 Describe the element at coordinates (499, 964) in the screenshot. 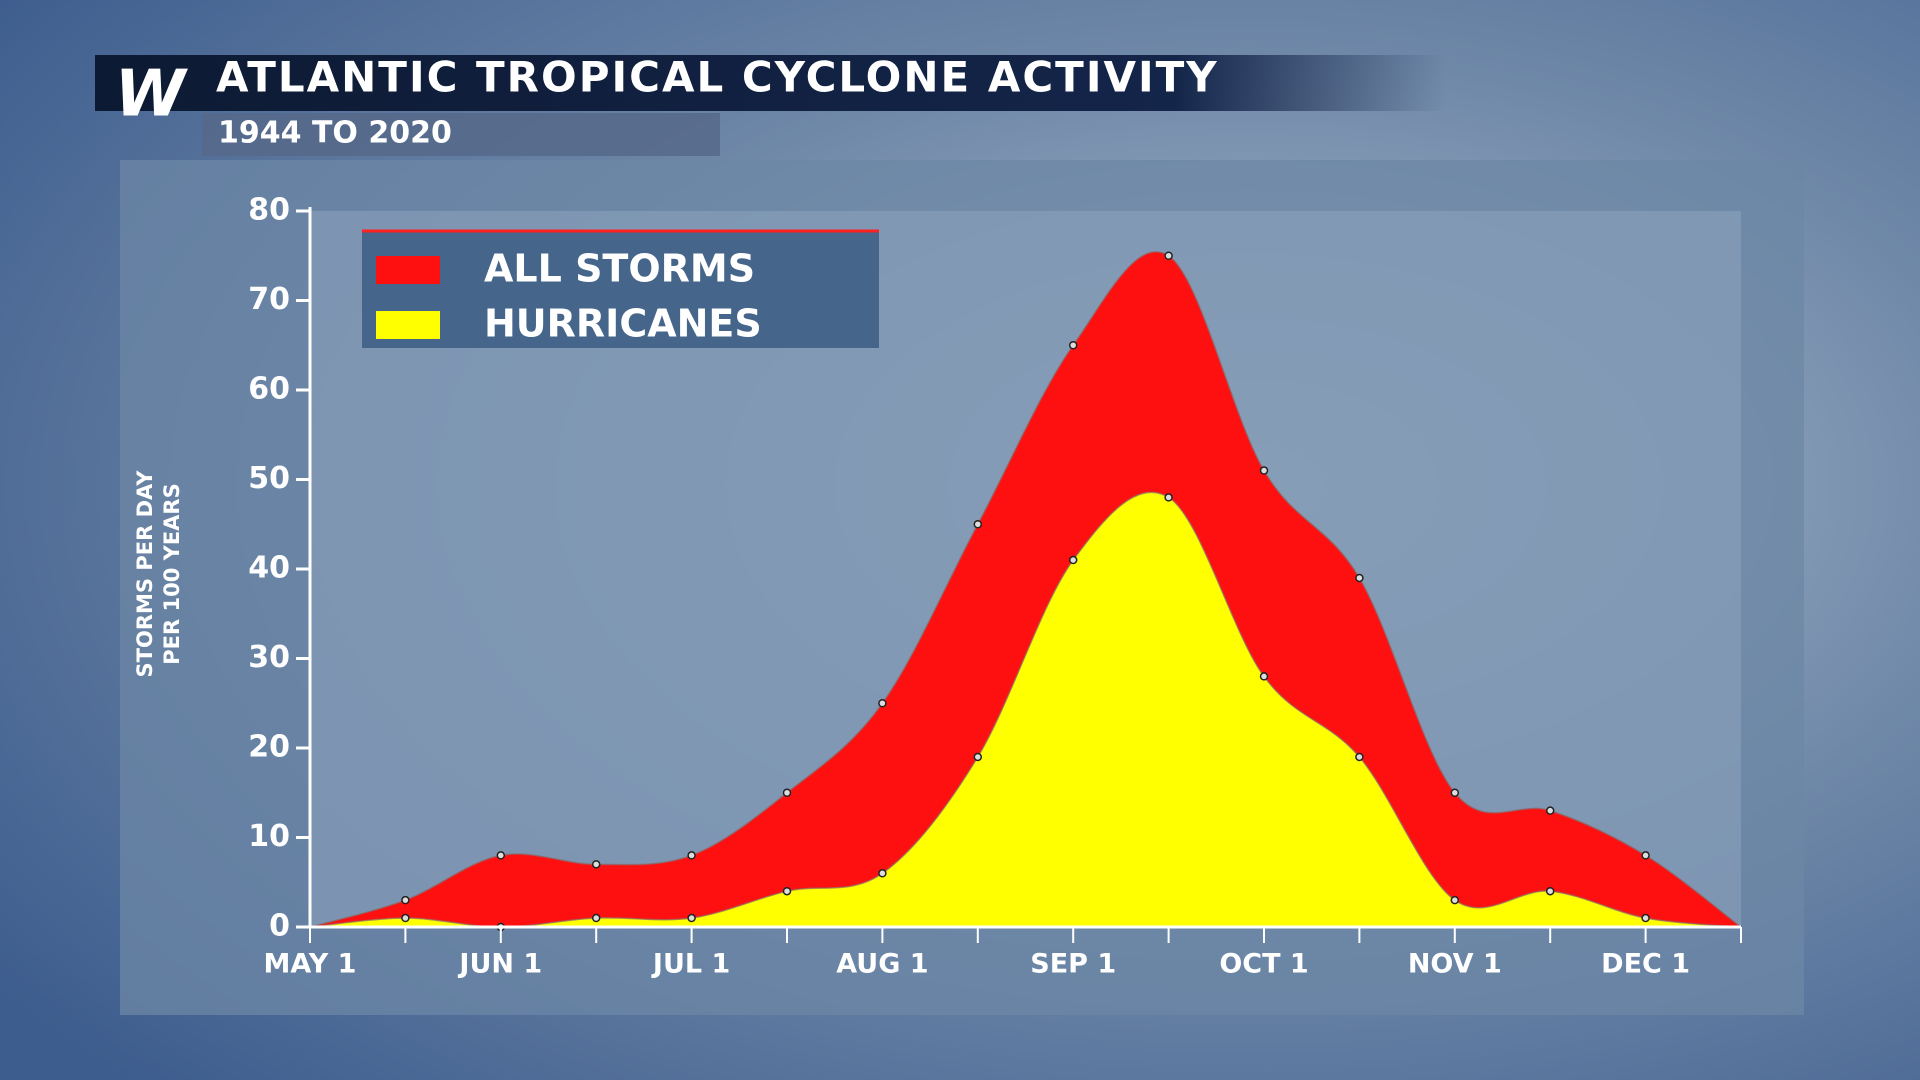

I see `x-tick-label: JUN 1` at that location.